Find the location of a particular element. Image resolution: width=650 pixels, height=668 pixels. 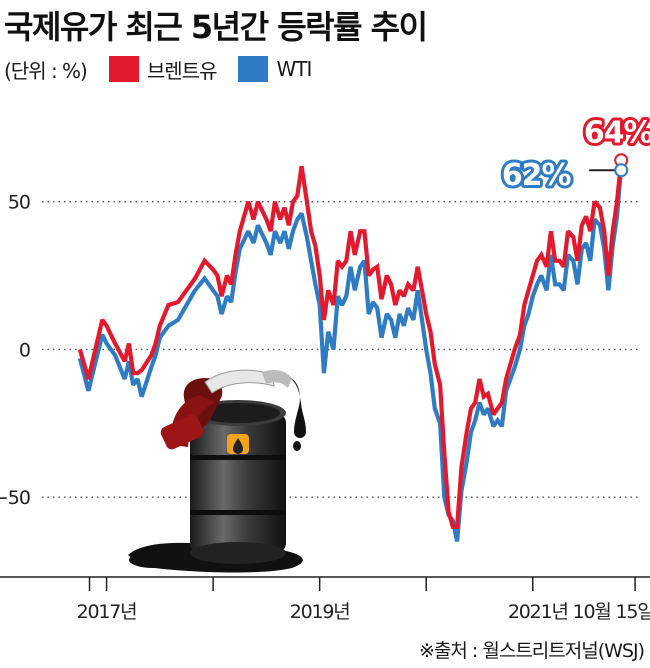

end-label-brent: 64% is located at coordinates (617, 132).